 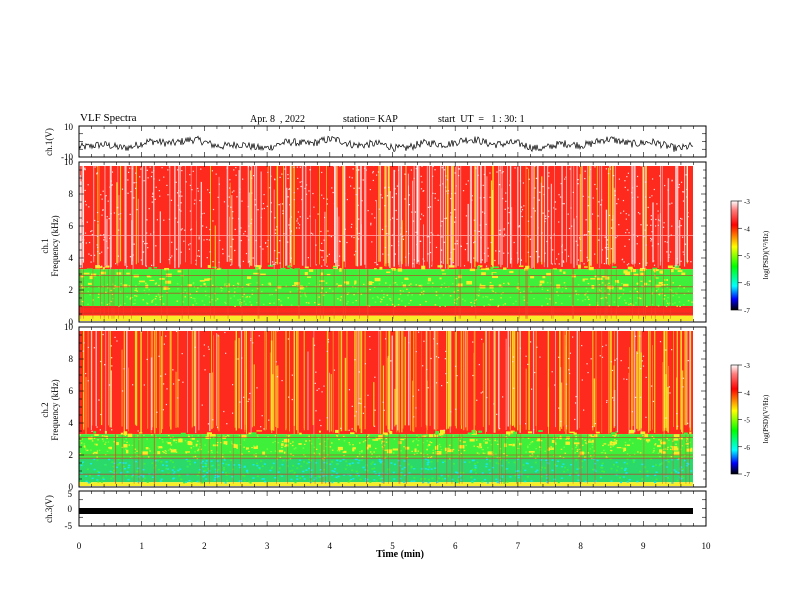 I want to click on y-tick-label: 4, so click(x=71, y=258).